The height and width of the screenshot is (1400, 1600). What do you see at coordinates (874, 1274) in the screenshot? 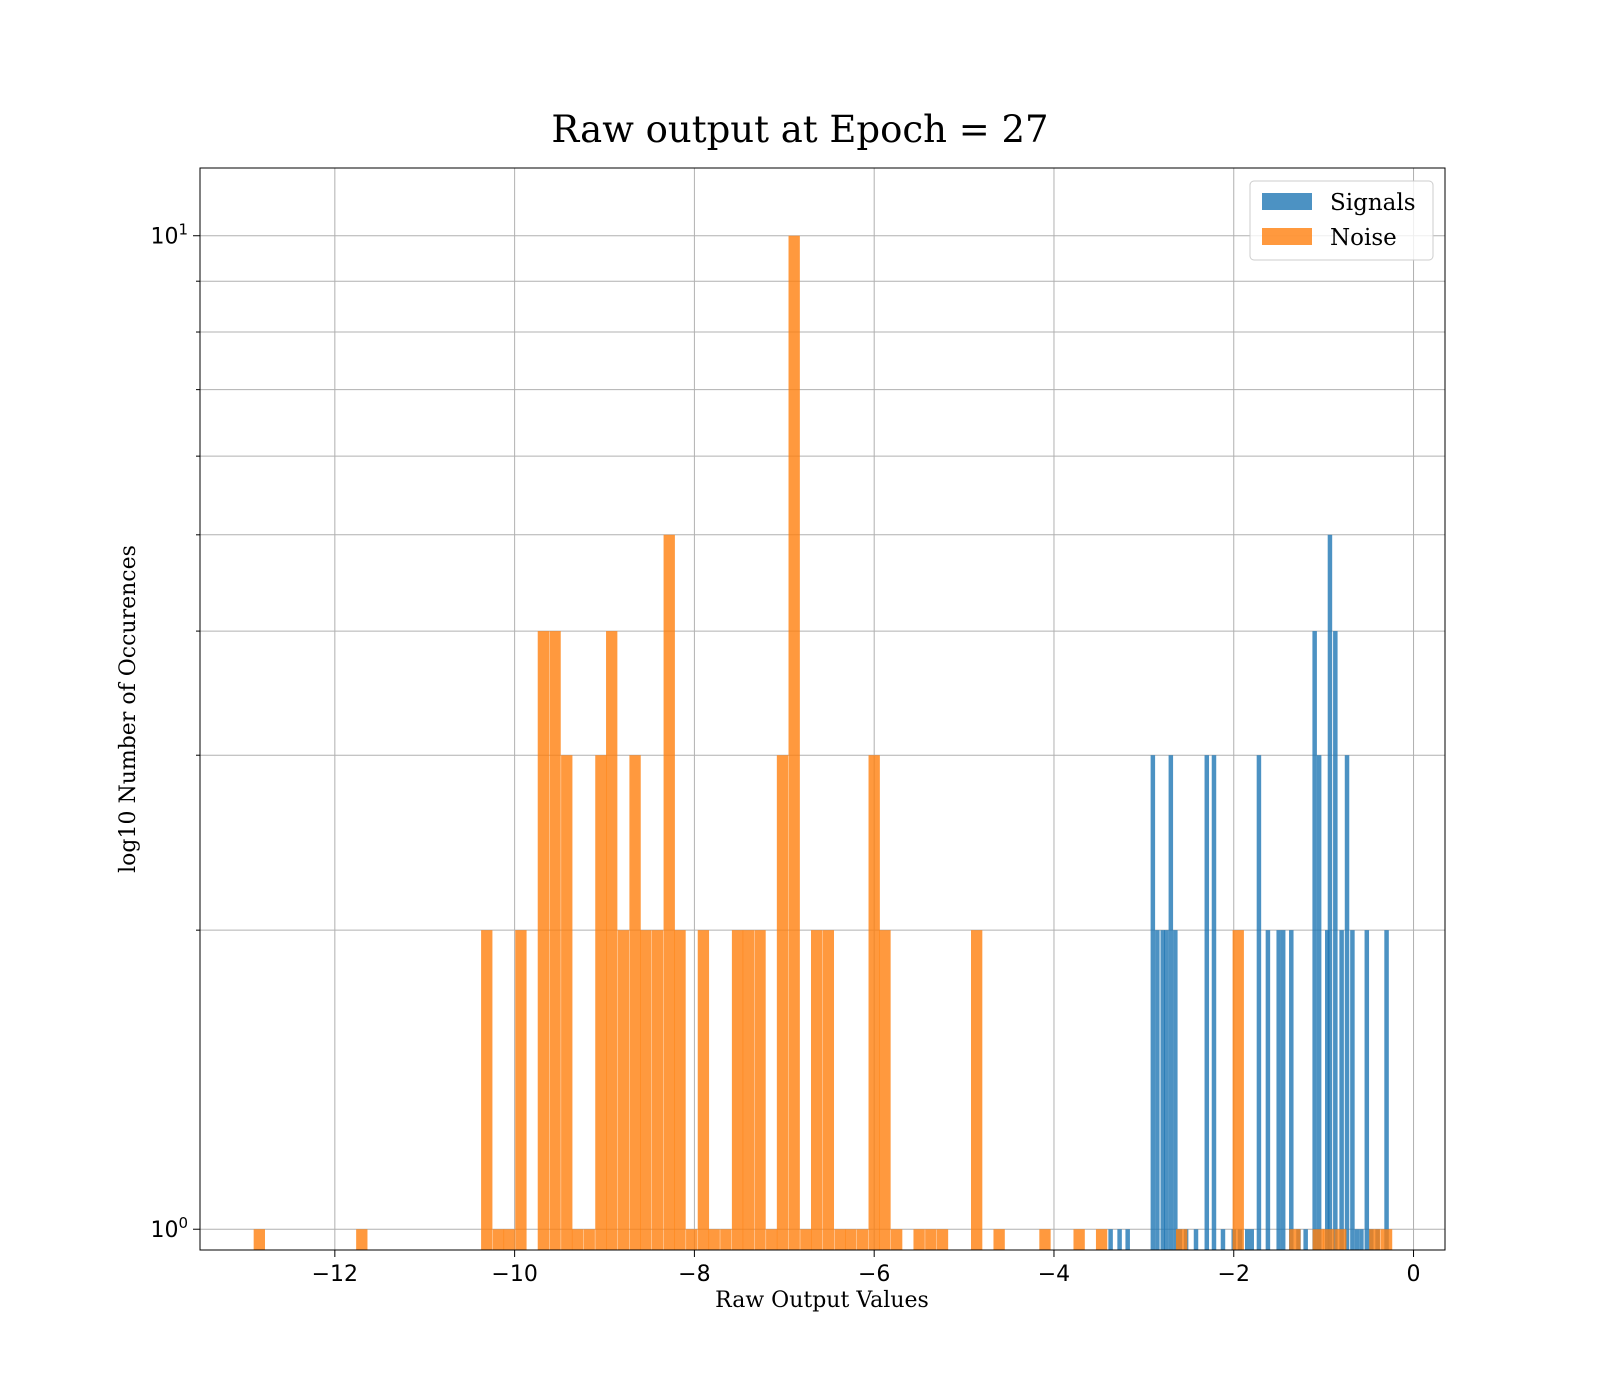
I see `x-tick-label: −6` at bounding box center [874, 1274].